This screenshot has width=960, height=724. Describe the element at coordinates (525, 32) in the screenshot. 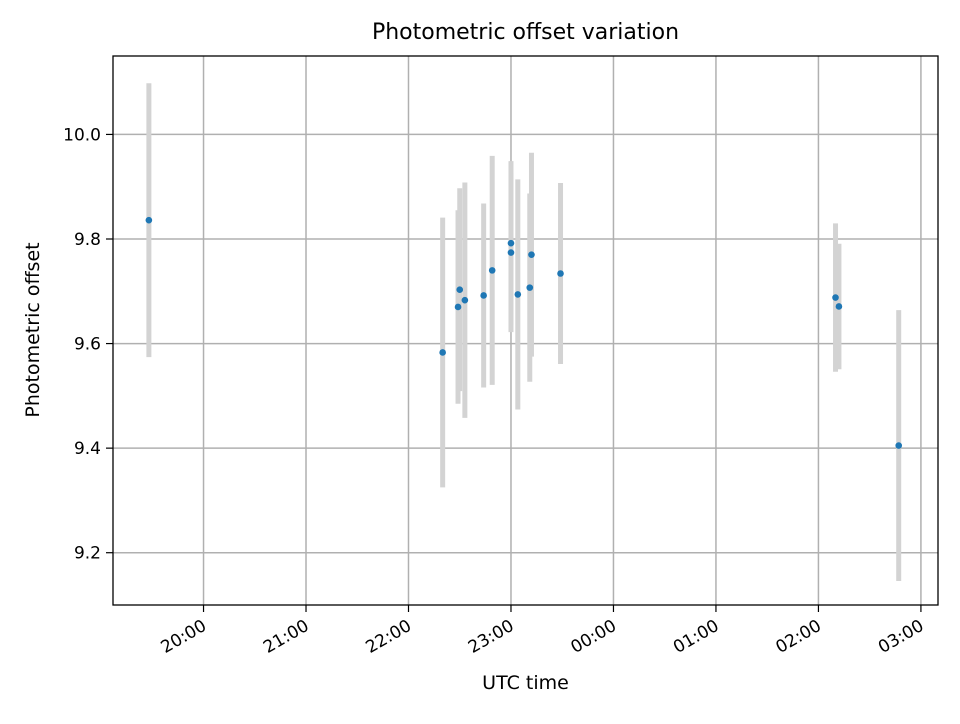

I see `chart-title: Photometric offset variation` at that location.